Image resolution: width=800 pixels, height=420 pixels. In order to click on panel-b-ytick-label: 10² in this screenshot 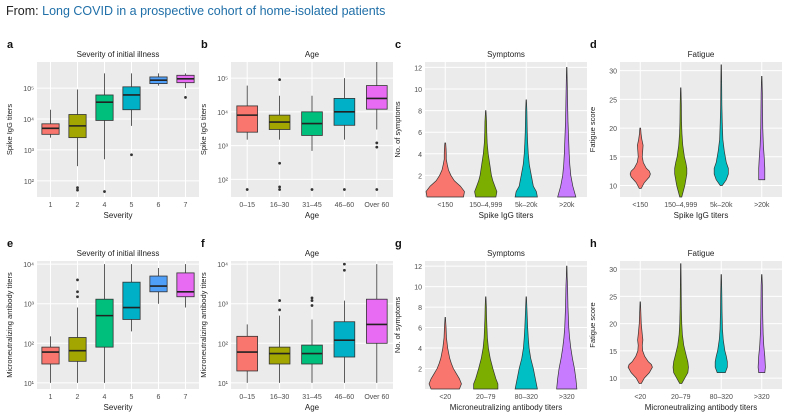, I will do `click(223, 180)`.